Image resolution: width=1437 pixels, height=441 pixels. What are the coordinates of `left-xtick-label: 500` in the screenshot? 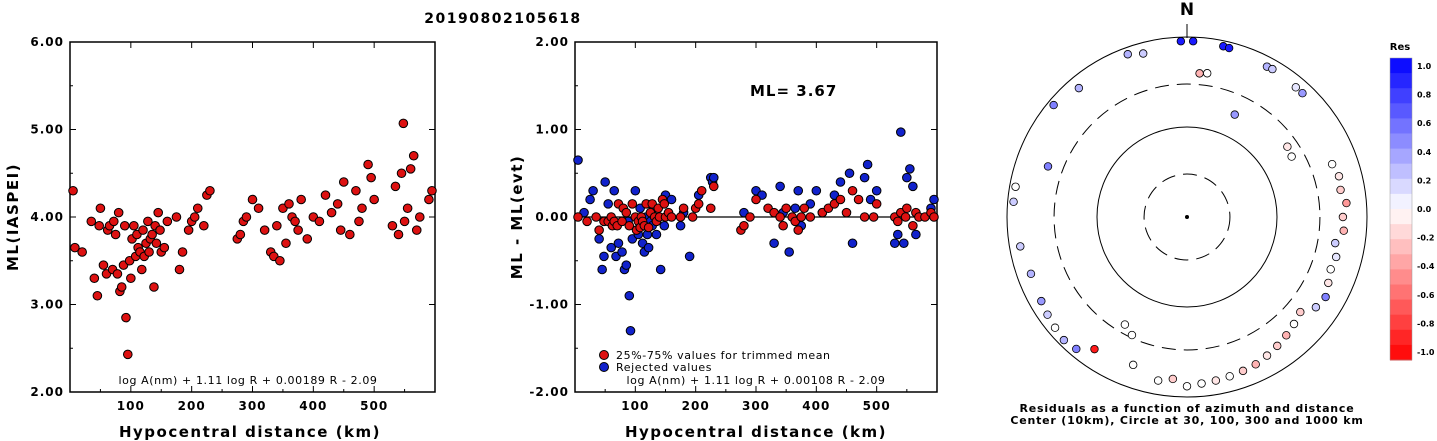 It's located at (374, 406).